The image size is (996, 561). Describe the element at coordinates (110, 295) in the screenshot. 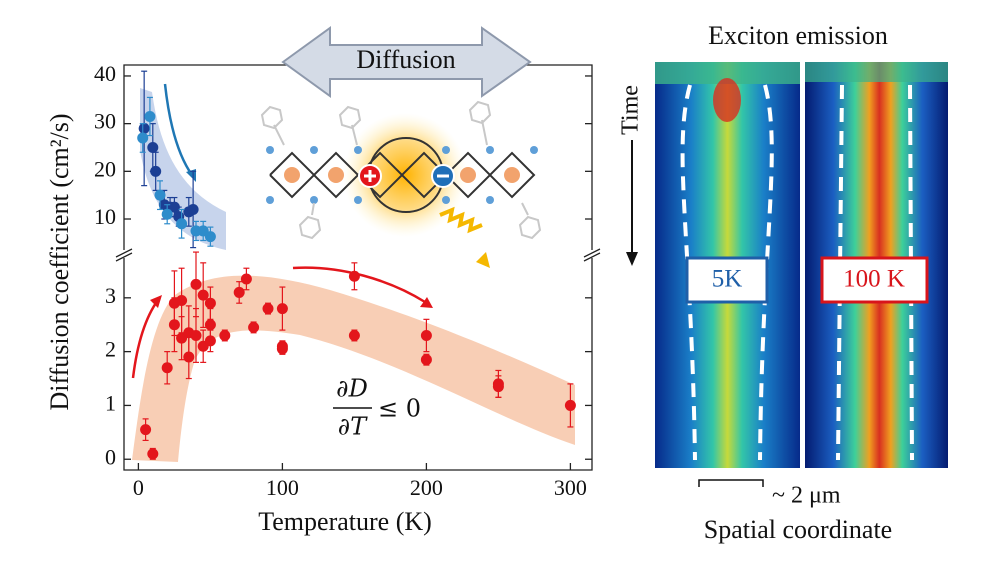

I see `y-tick-label: 3` at that location.